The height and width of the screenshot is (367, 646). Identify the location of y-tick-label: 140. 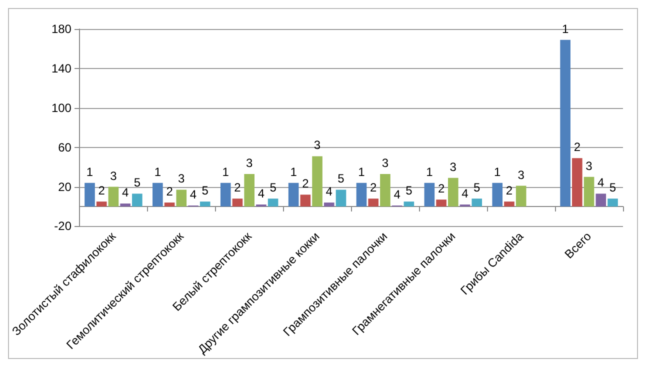
(61, 68).